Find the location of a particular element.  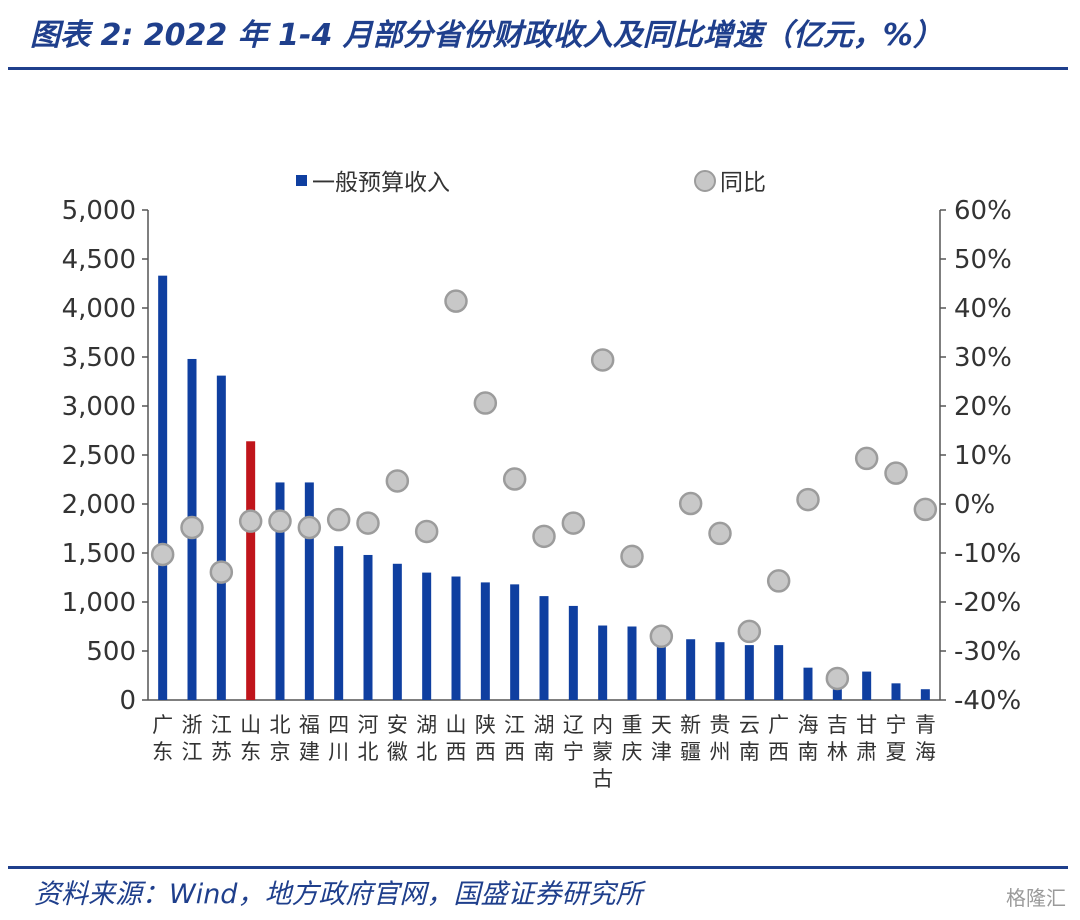

x-tick-label: 陕西 is located at coordinates (485, 738).